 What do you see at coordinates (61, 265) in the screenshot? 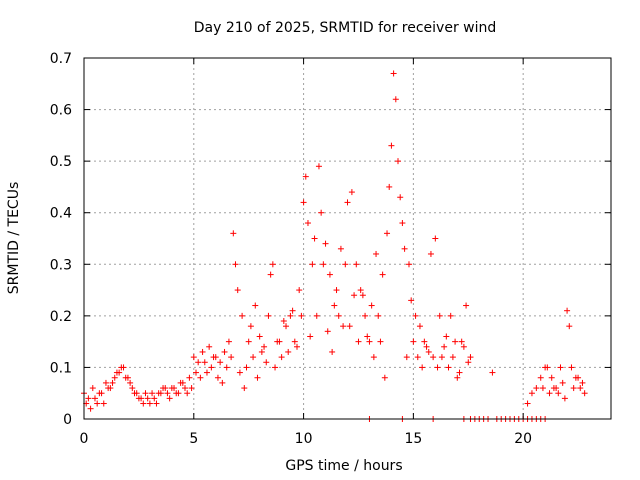
I see `y-tick-label: 0.3` at bounding box center [61, 265].